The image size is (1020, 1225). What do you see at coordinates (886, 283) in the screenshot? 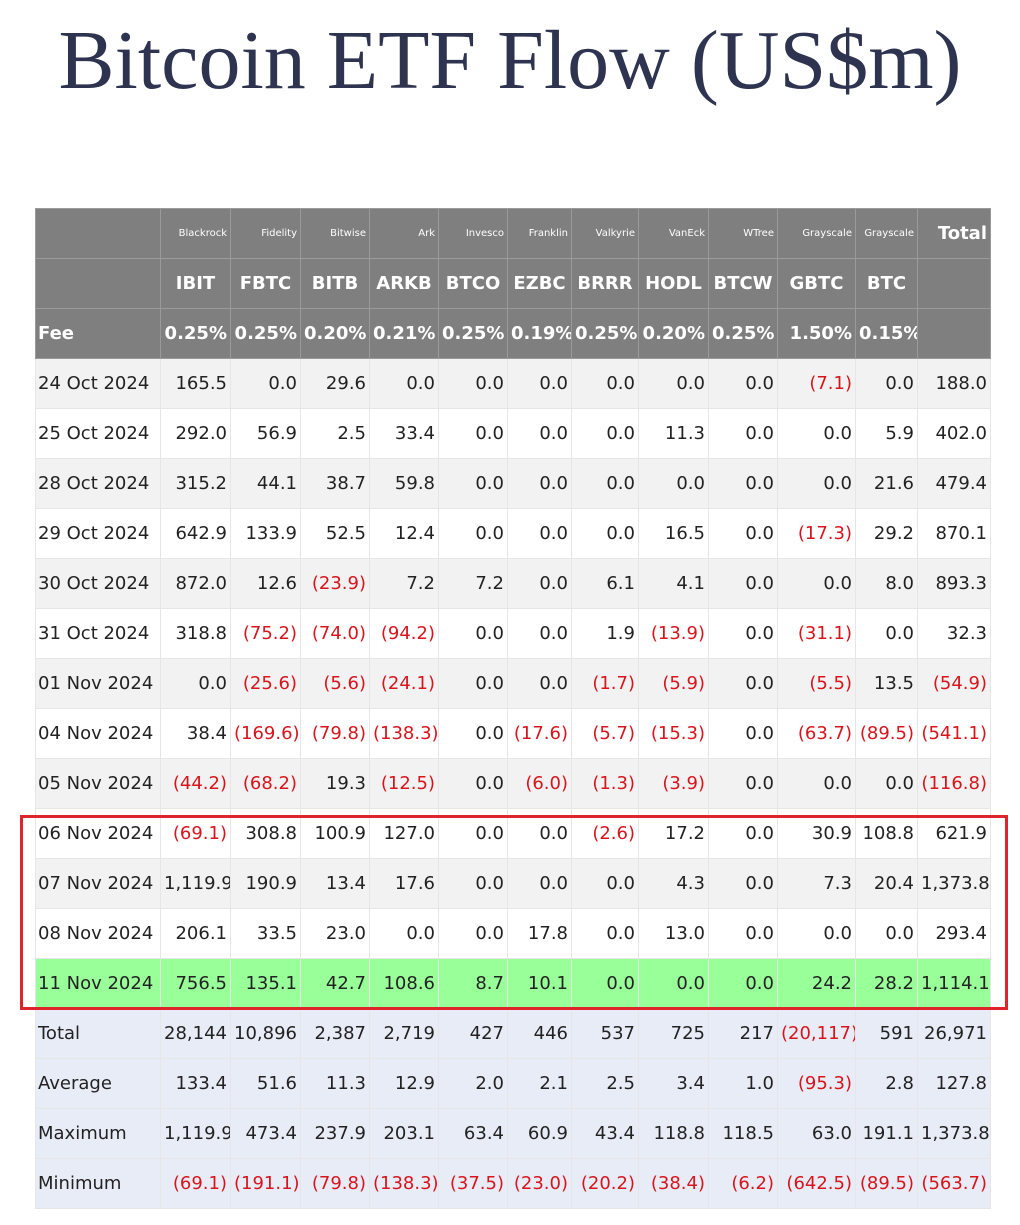
I see `ticker: BTC` at bounding box center [886, 283].